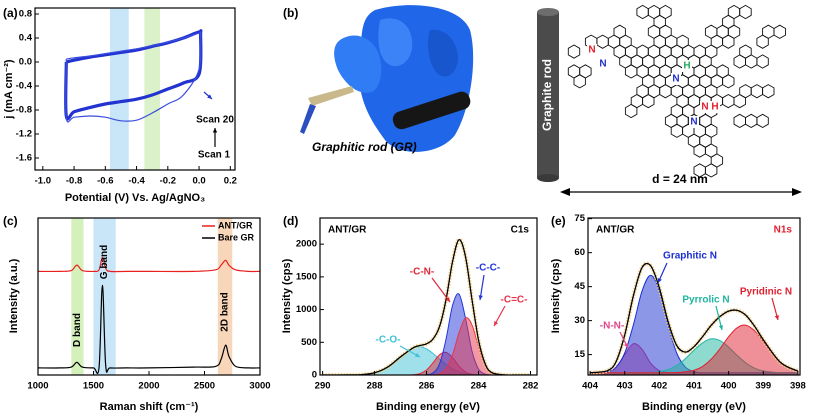 This screenshot has height=417, width=813. I want to click on x-tick-label: 1500, so click(93, 386).